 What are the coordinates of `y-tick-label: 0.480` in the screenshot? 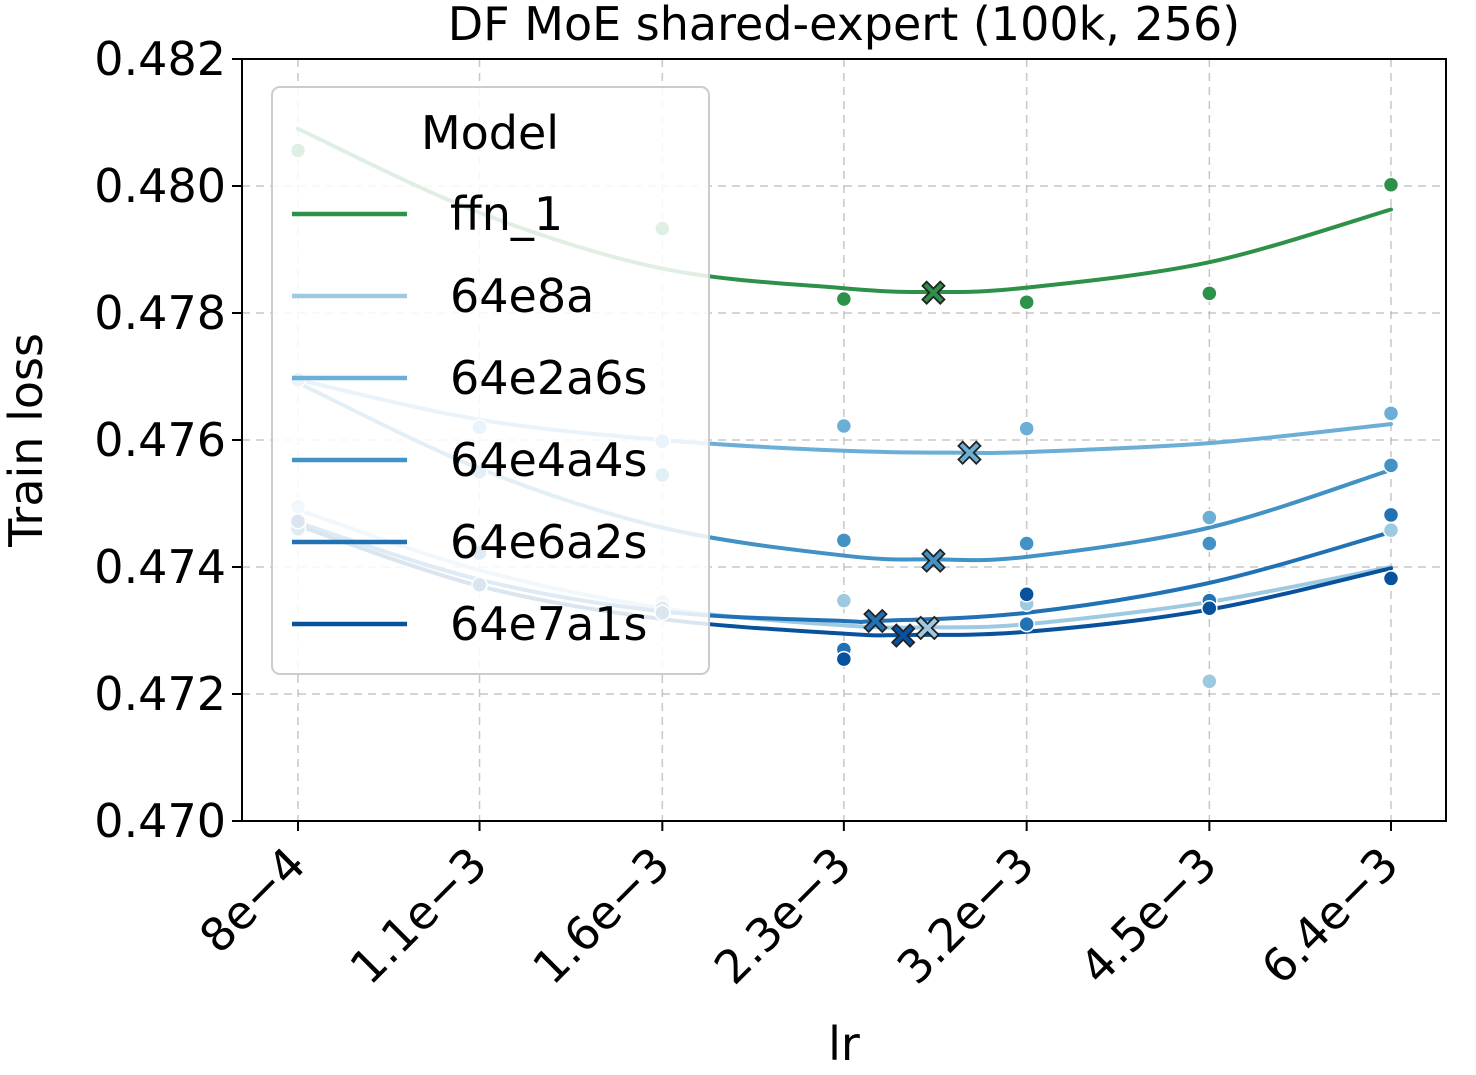 It's located at (160, 186).